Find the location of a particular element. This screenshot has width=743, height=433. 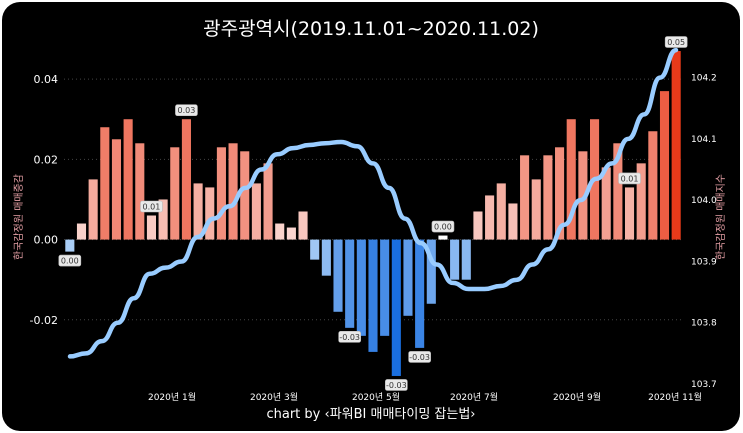

y-right-tick-label: 103.7 is located at coordinates (704, 385).